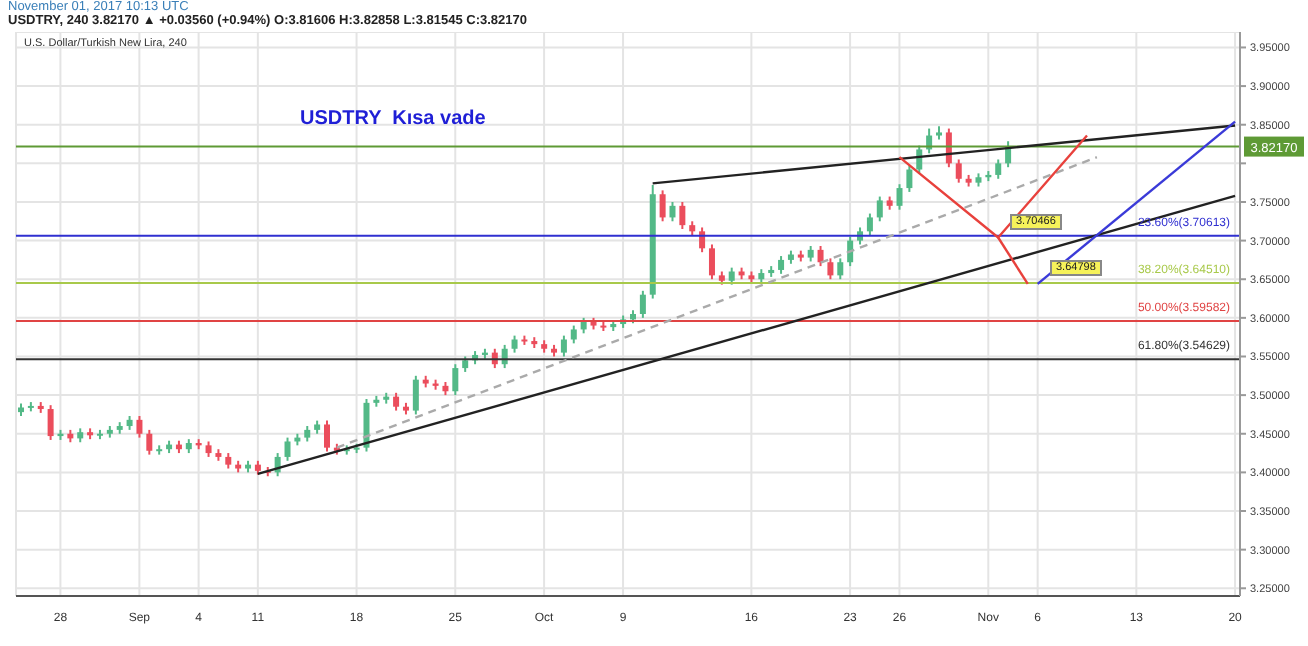  I want to click on text: USDTRY Kısa vade, so click(393, 119).